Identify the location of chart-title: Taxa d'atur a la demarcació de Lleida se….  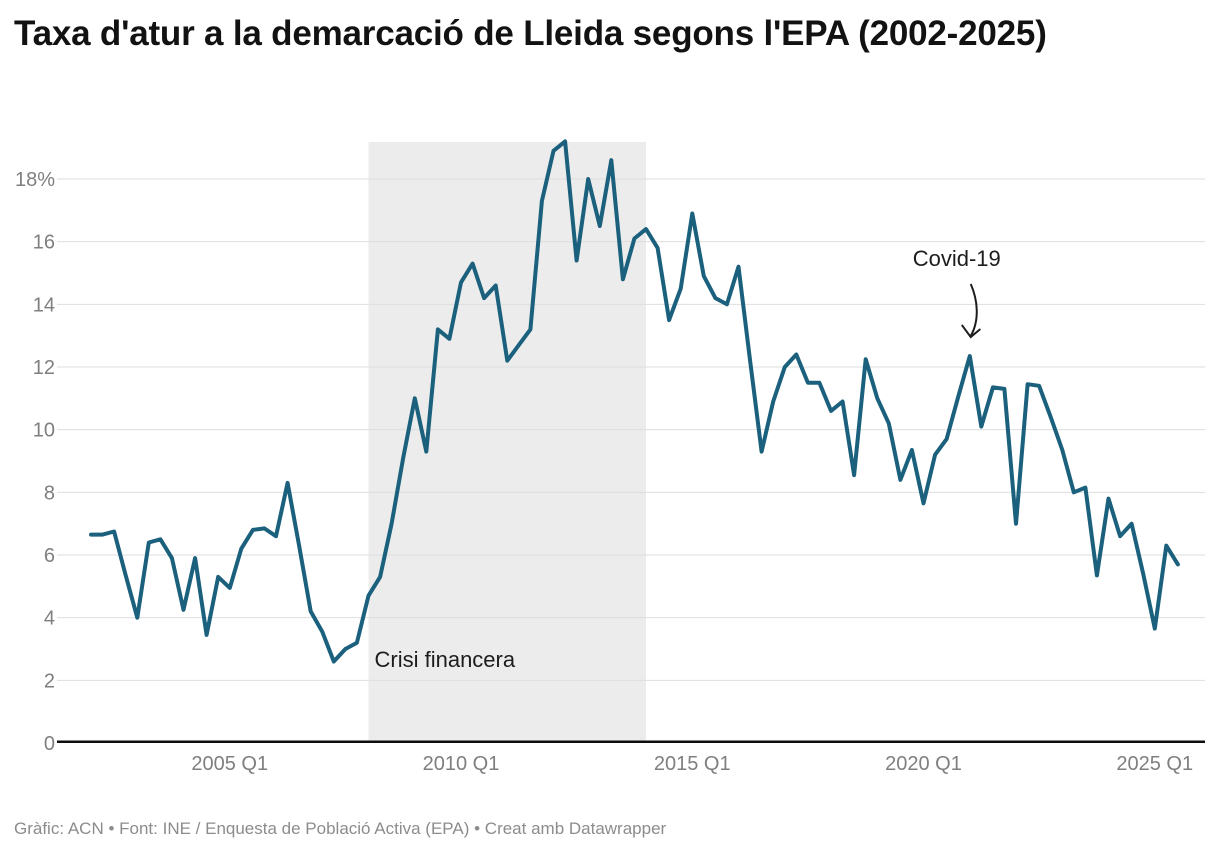
(530, 33).